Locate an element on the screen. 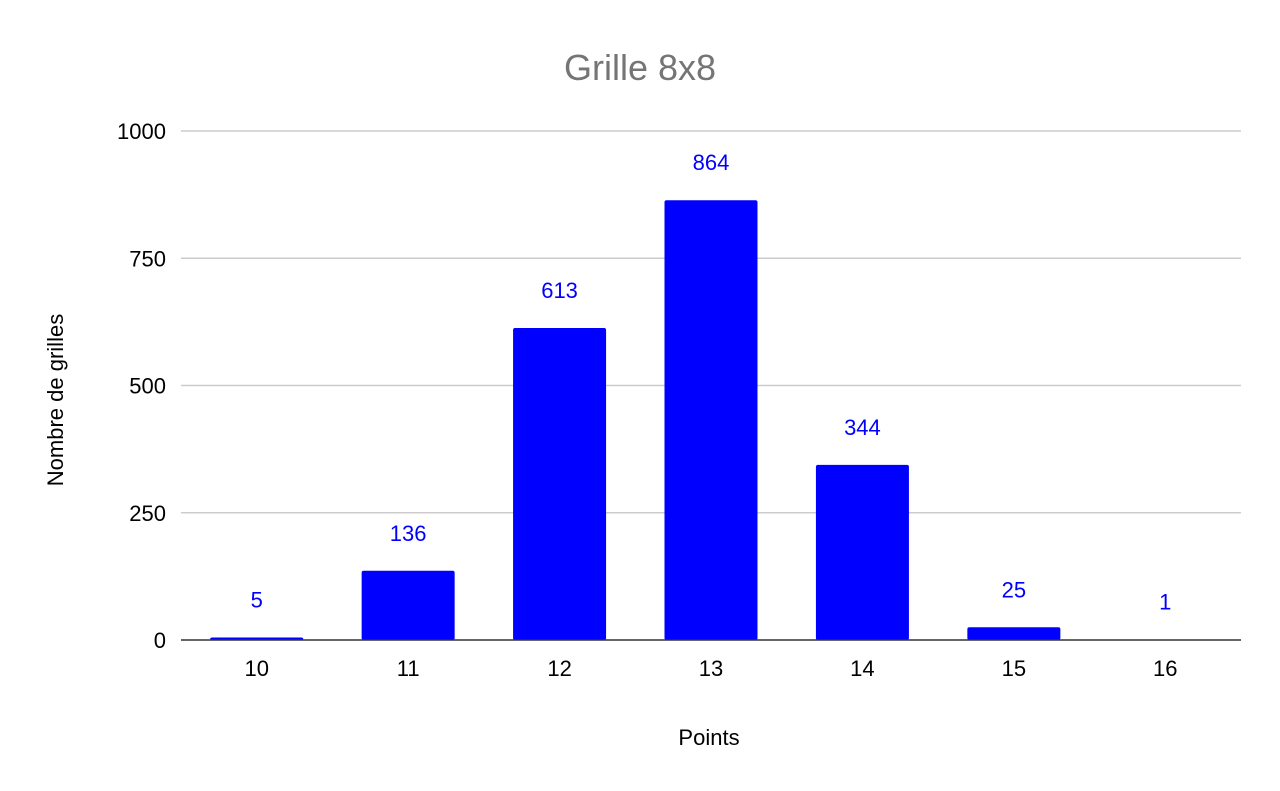  y-tick-label: 0 is located at coordinates (160, 640).